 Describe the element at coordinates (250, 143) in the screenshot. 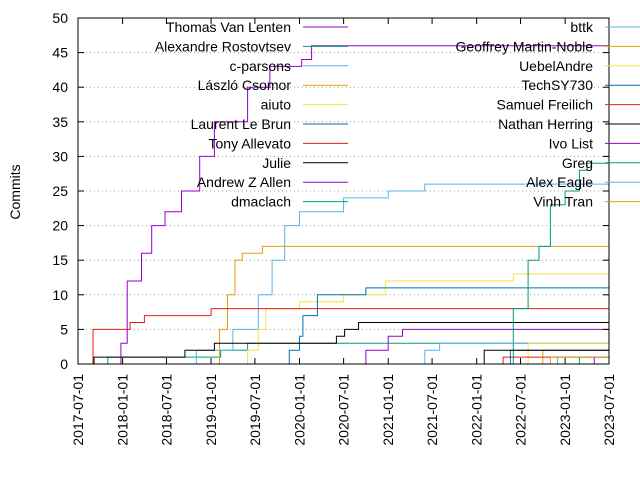

I see `legend-label: Tony Allevato` at that location.